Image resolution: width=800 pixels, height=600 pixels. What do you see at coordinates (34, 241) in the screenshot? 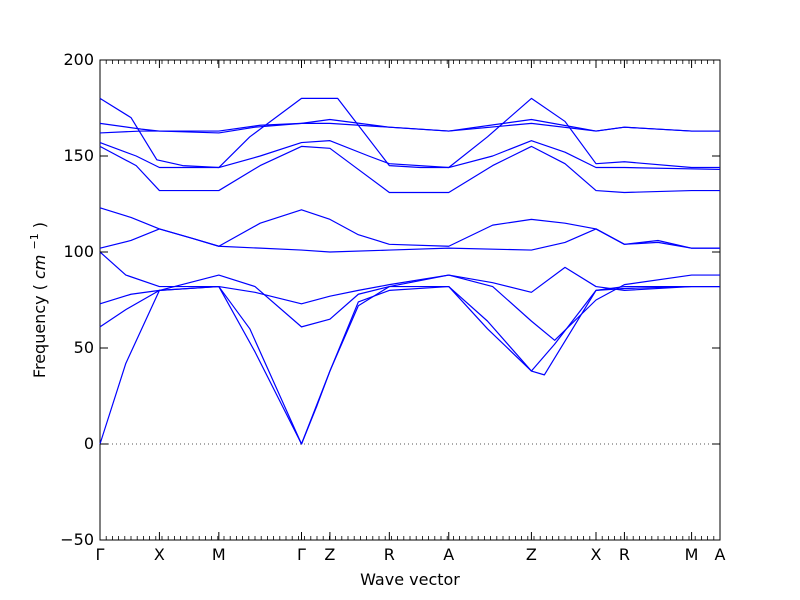
I see `y-axis-label-unit-exponent: −1` at bounding box center [34, 241].